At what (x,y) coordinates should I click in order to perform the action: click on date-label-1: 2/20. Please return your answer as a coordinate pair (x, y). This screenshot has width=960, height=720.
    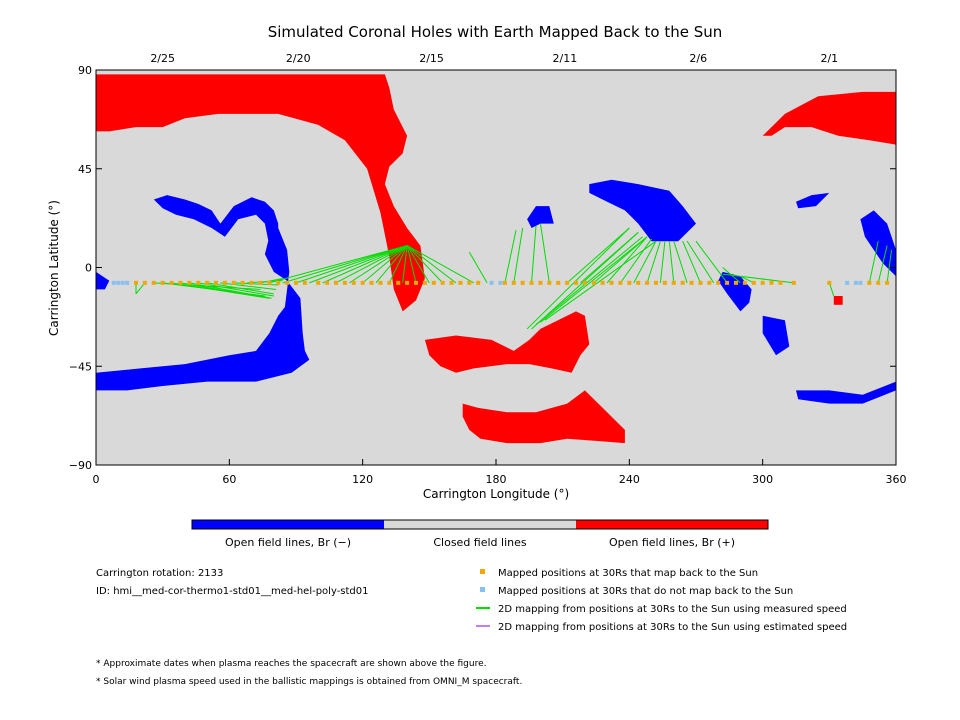
    Looking at the image, I should click on (298, 58).